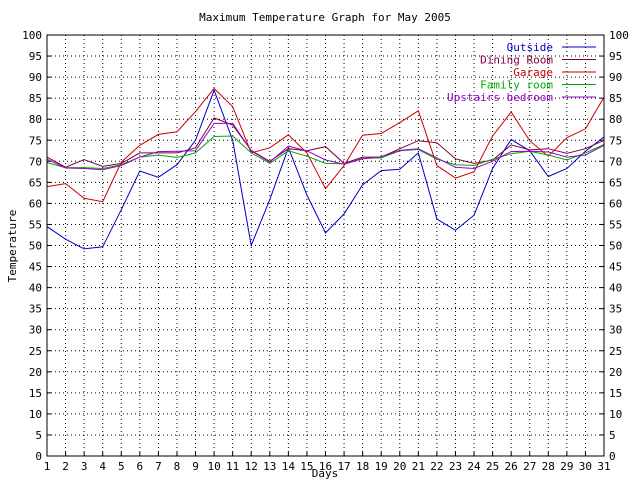 This screenshot has width=640, height=480. Describe the element at coordinates (289, 466) in the screenshot. I see `x-tick-label: 14` at that location.